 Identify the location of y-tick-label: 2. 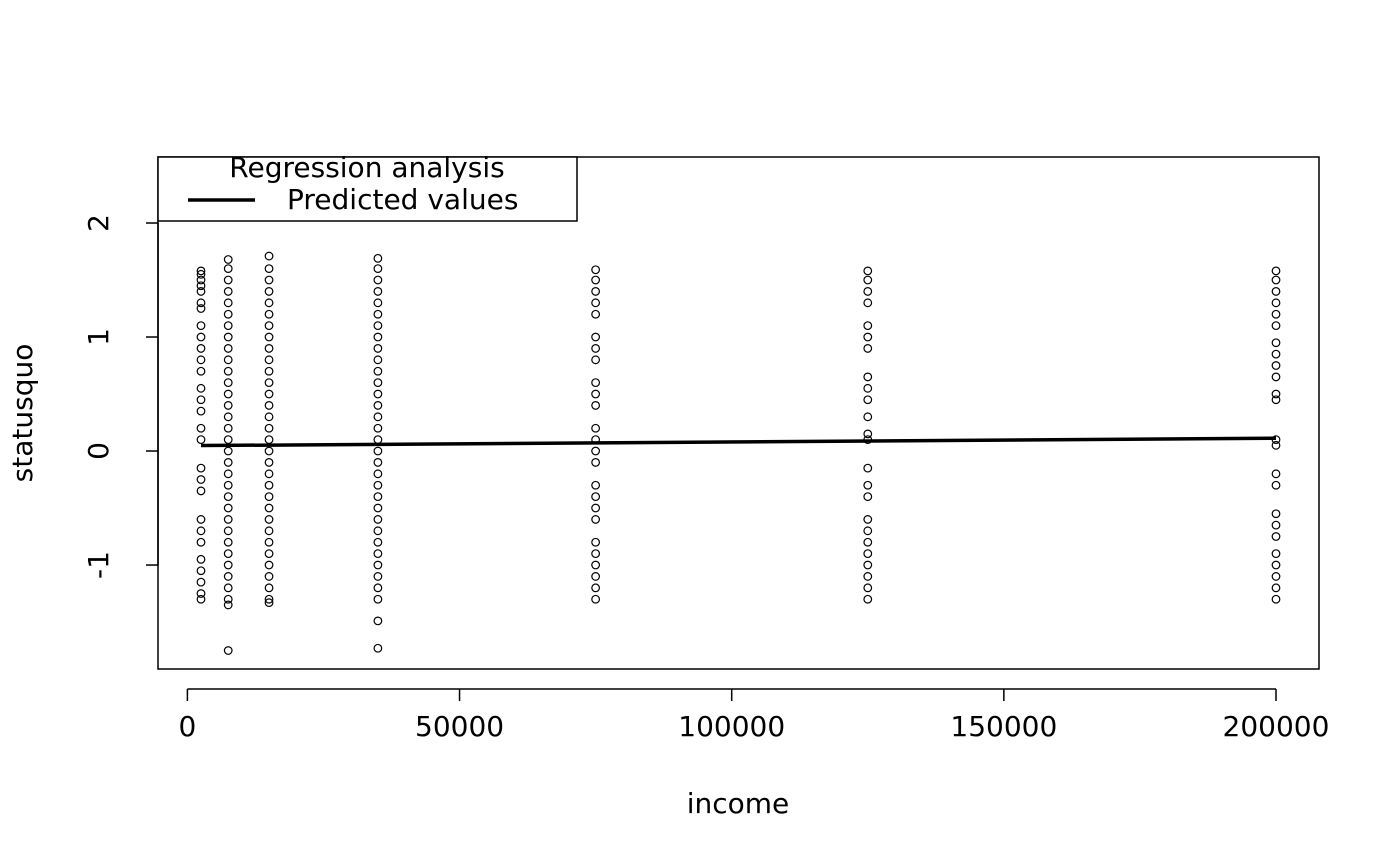
(98, 223).